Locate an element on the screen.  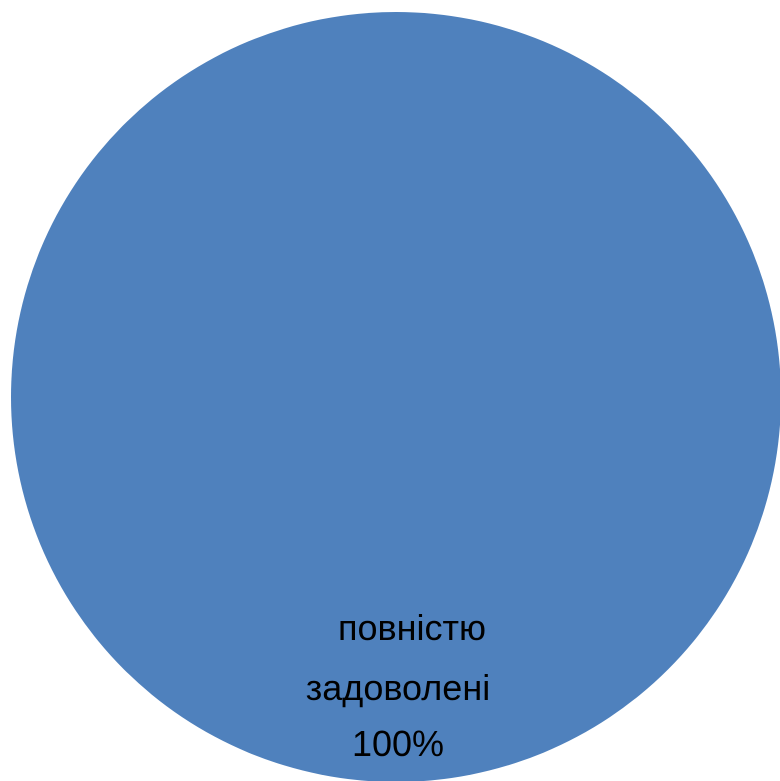
slice-label-line-1: повністю is located at coordinates (412, 627).